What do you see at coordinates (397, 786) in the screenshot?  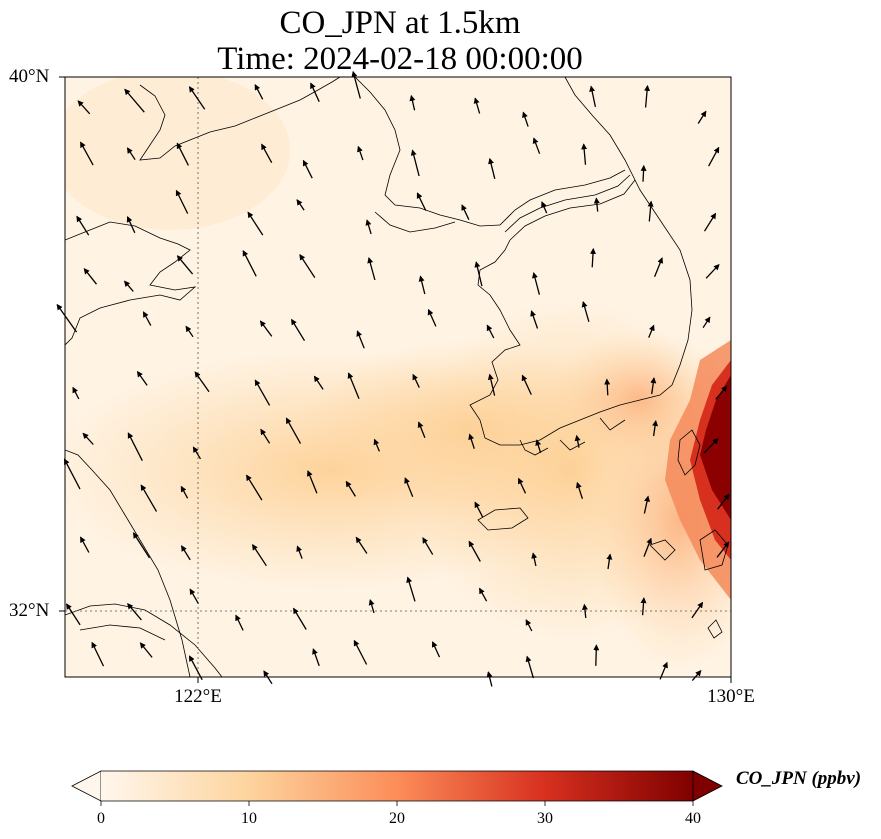 I see `colorbar-gradient` at bounding box center [397, 786].